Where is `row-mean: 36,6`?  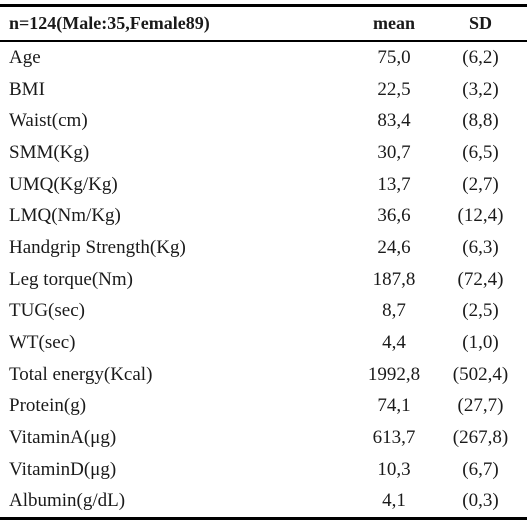
row-mean: 36,6 is located at coordinates (394, 216).